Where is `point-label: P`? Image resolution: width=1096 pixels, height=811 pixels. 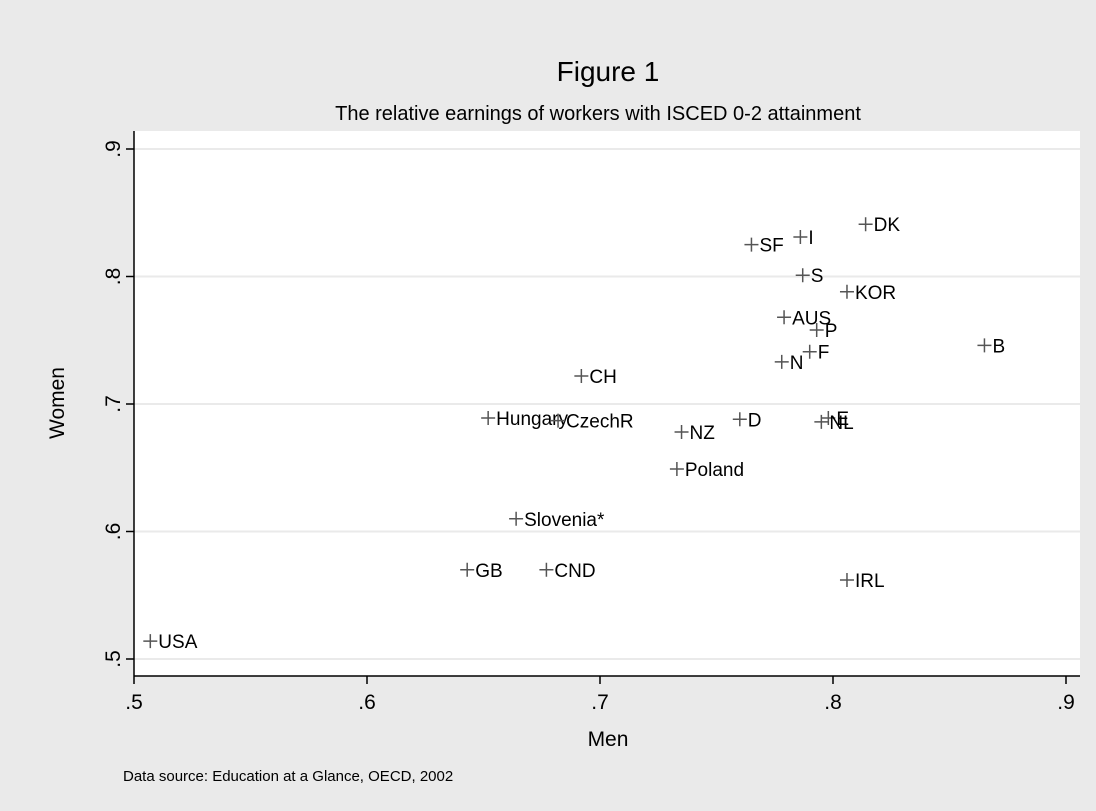 point-label: P is located at coordinates (831, 331).